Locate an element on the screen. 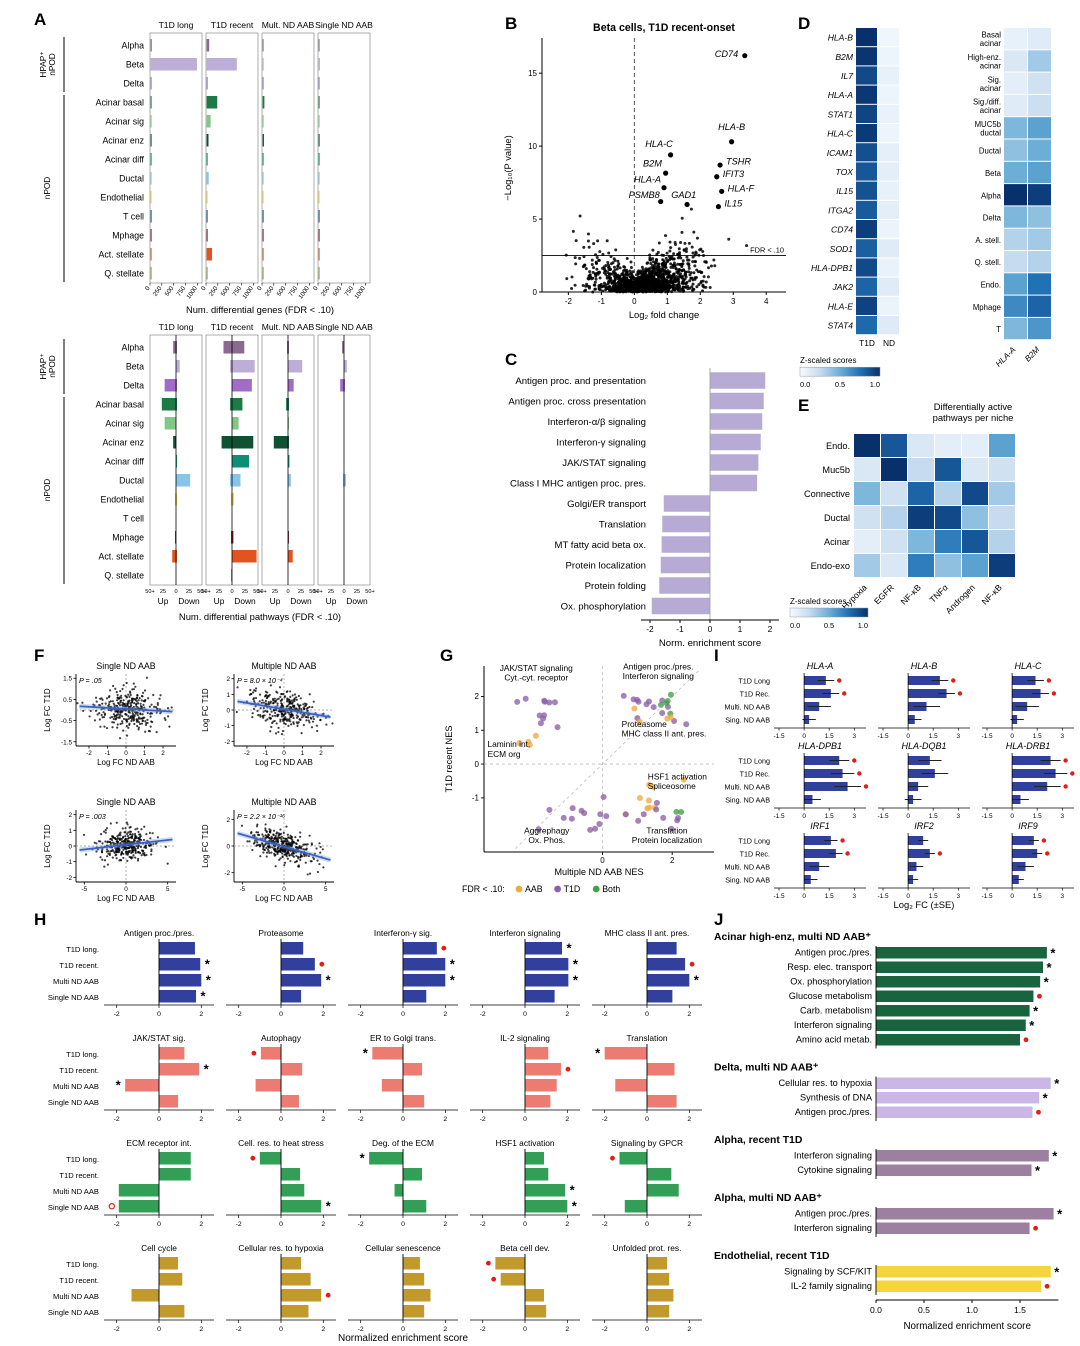 Image resolution: width=1080 pixels, height=1346 pixels. panel-i-letter: I is located at coordinates (716, 655).